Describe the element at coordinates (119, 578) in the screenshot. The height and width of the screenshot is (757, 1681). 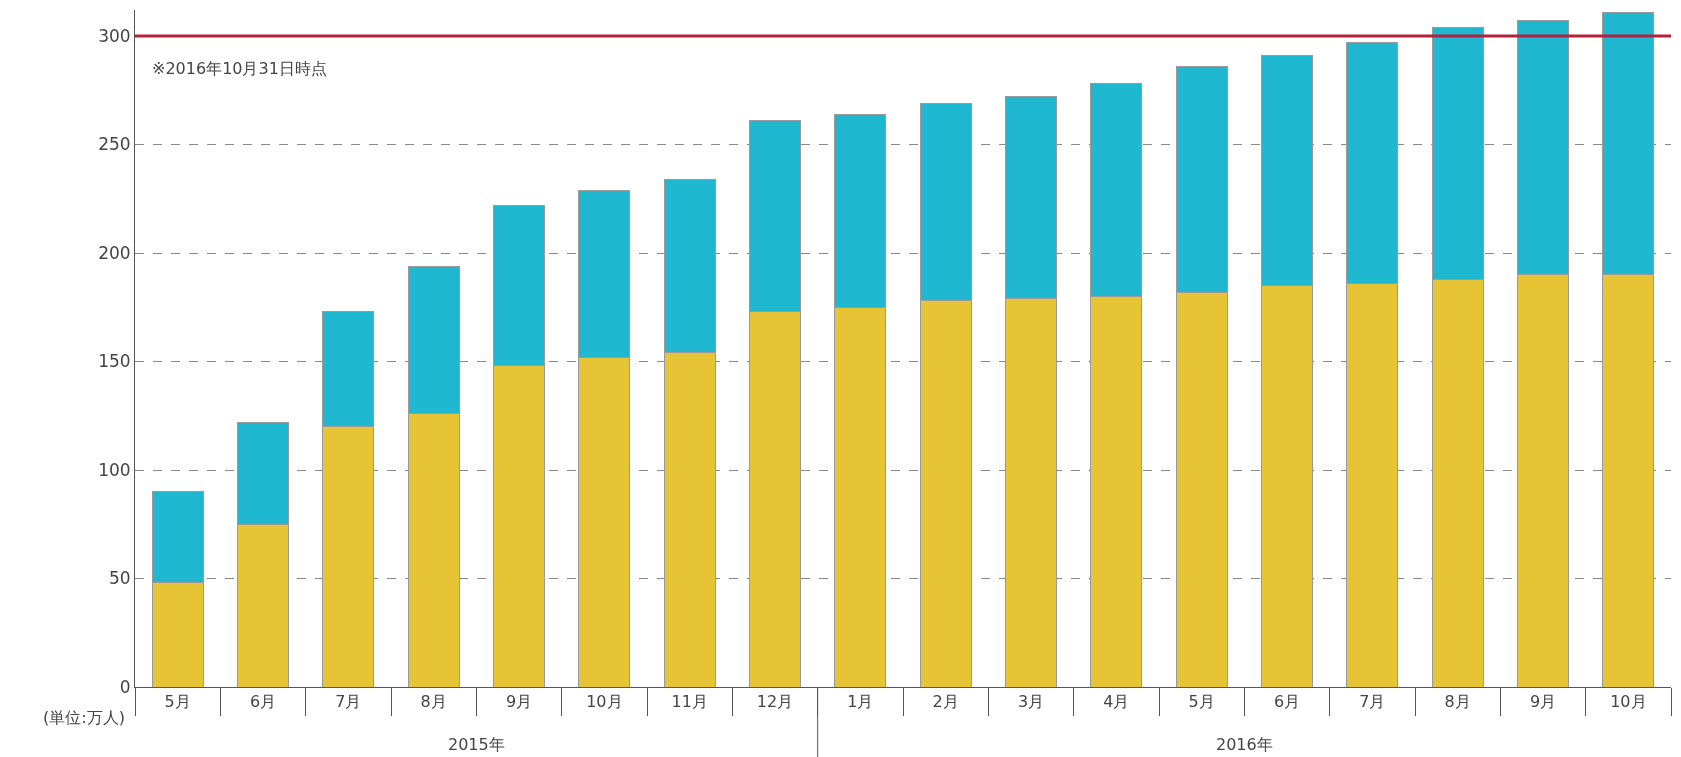
I see `y-tick-label: 50` at that location.